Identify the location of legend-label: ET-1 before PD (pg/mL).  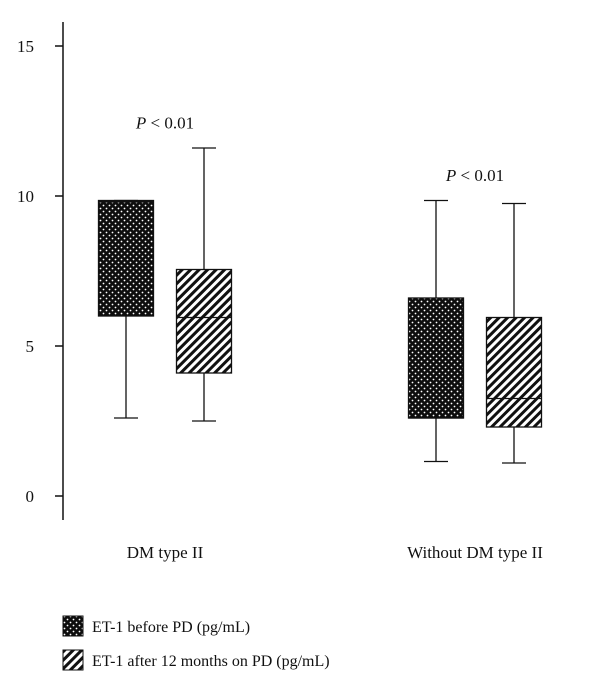
(171, 627).